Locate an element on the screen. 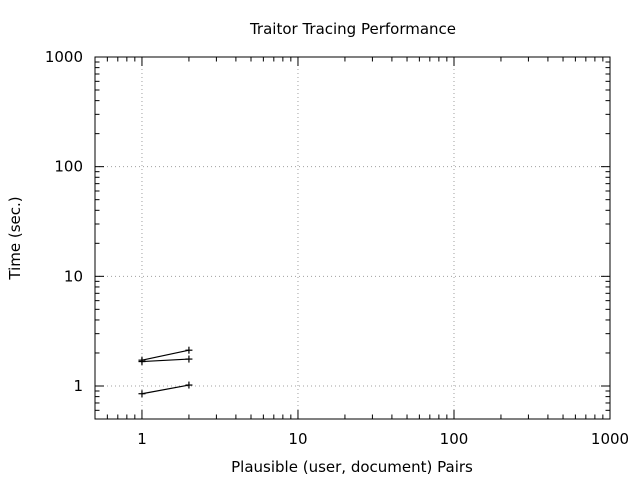 The width and height of the screenshot is (640, 480). chart-title: Traitor Tracing Performance is located at coordinates (352, 29).